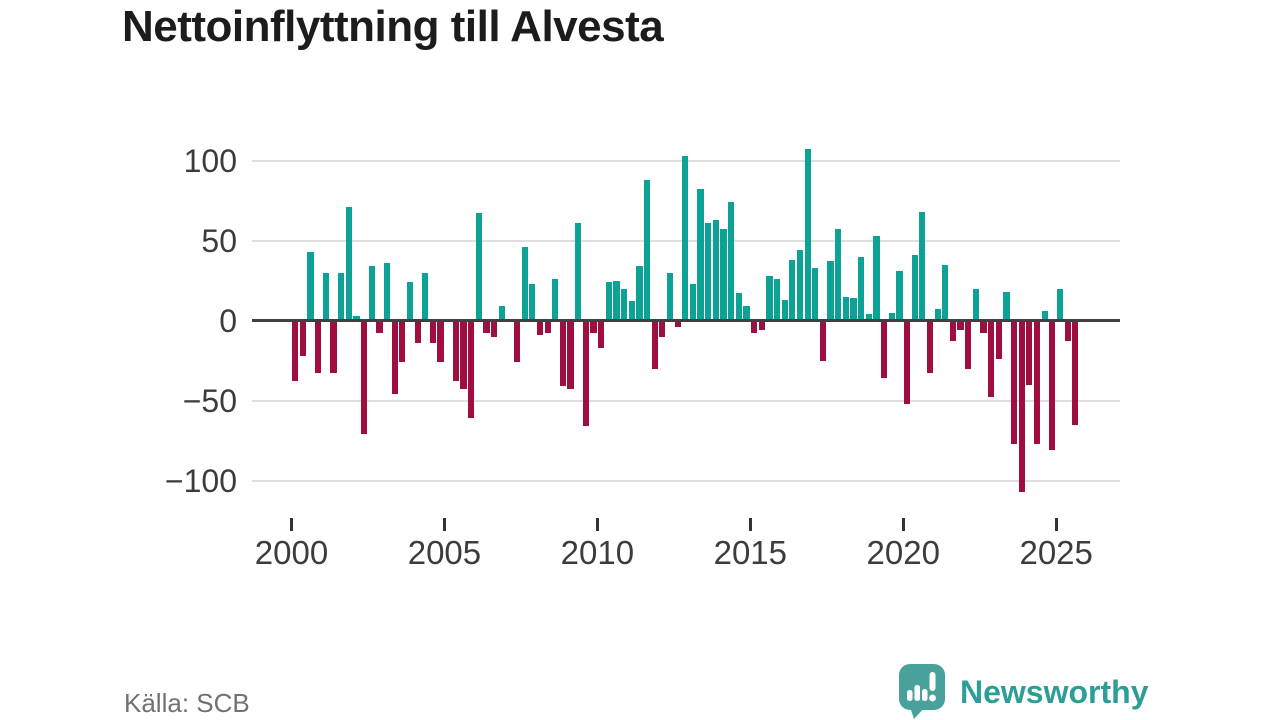 The image size is (1280, 720). I want to click on y-tick-label: −100, so click(200, 480).